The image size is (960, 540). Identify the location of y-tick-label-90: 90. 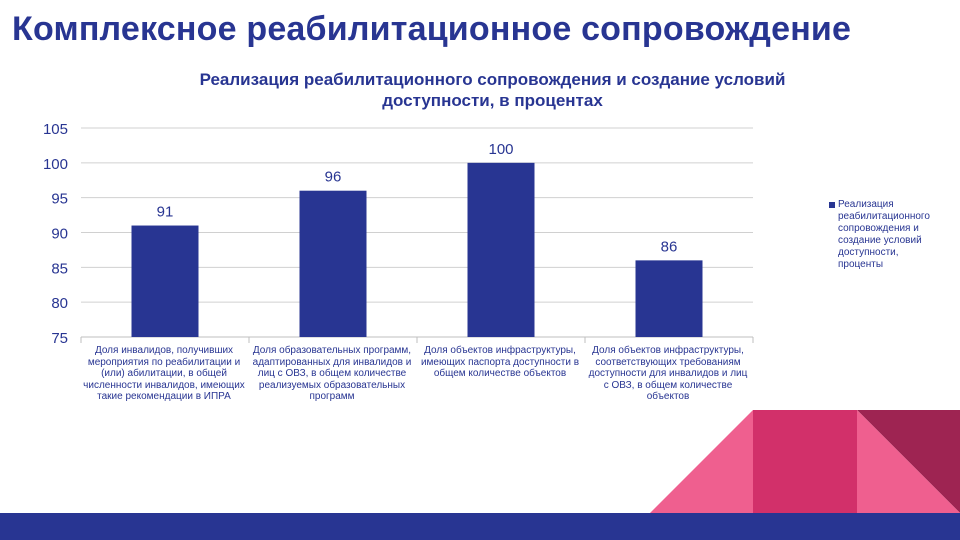
(59, 234).